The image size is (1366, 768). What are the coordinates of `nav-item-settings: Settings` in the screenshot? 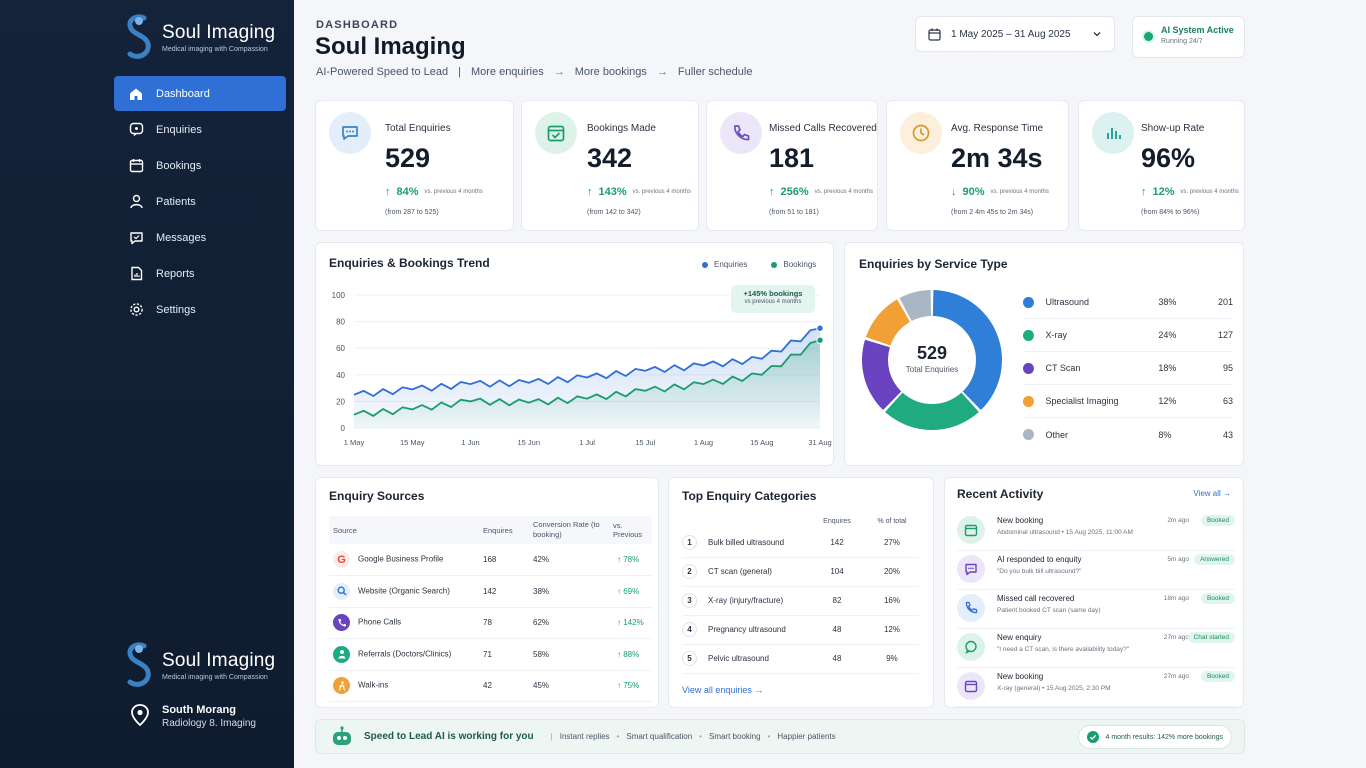 It's located at (200, 309).